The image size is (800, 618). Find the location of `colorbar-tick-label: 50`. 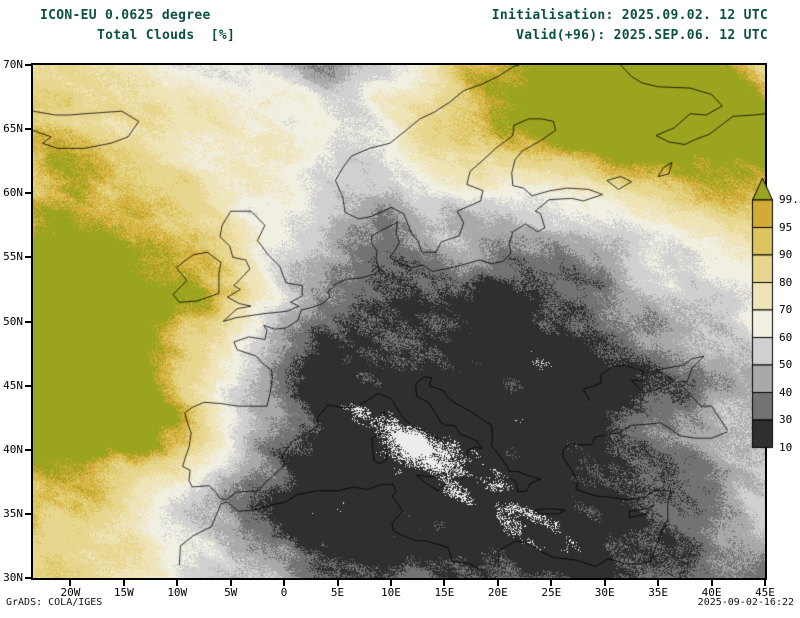

colorbar-tick-label: 50 is located at coordinates (786, 364).